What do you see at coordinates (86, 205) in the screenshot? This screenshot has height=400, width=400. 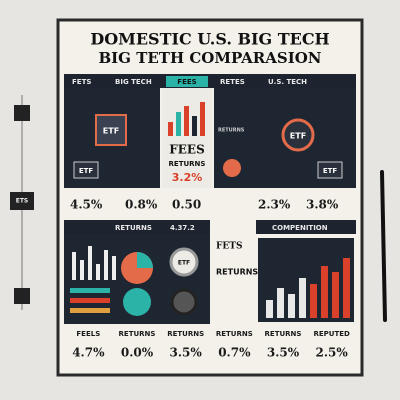 I see `stat: 4.5%` at bounding box center [86, 205].